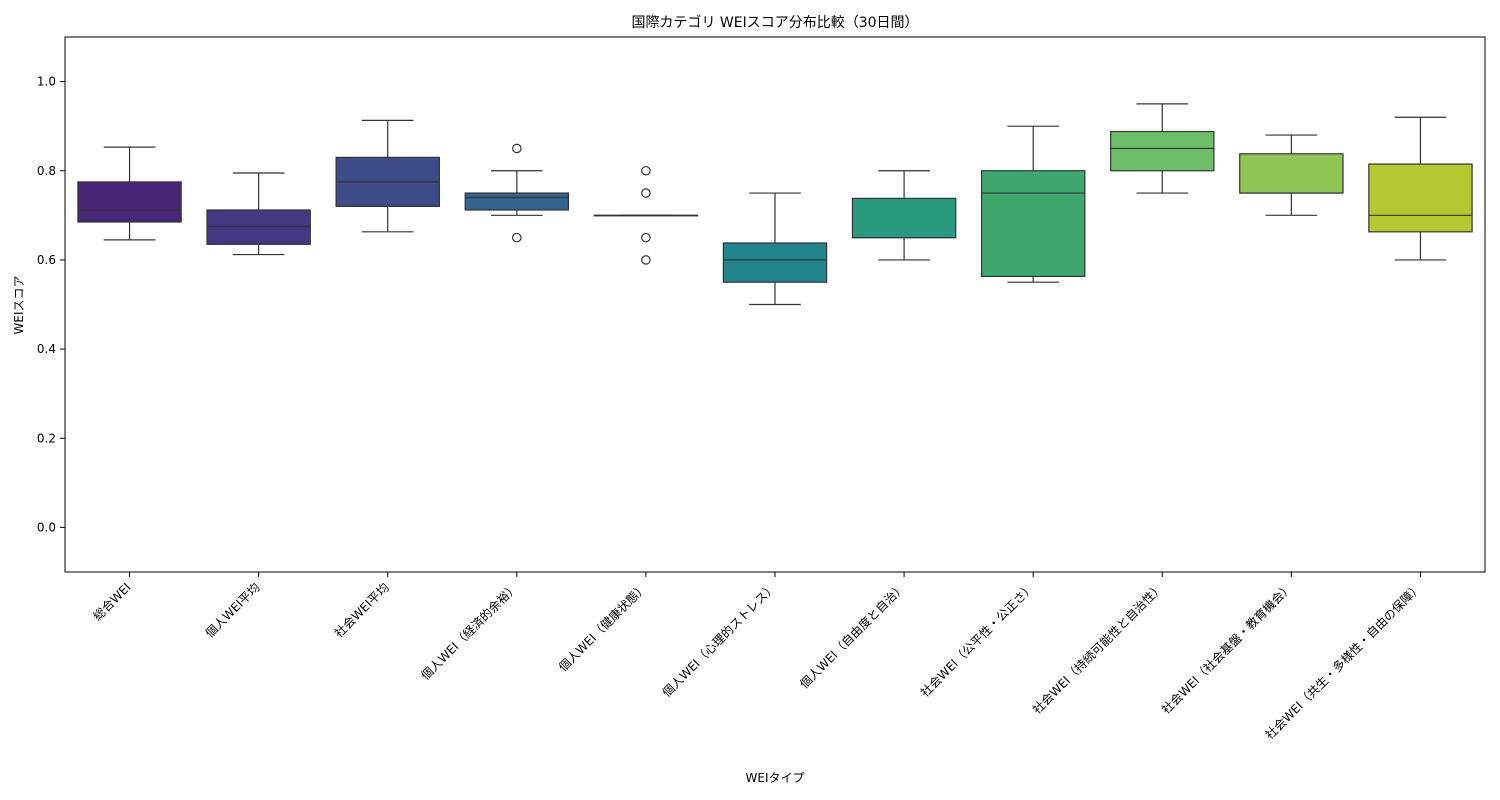  Describe the element at coordinates (46, 260) in the screenshot. I see `y-tick-label: 0.6` at that location.